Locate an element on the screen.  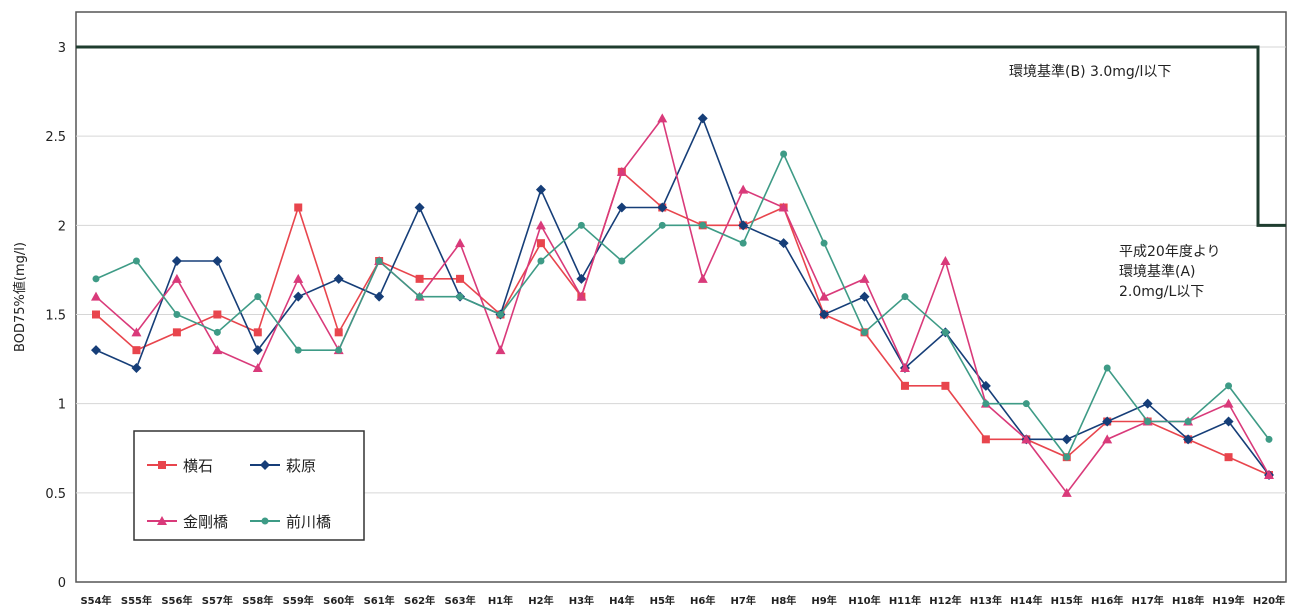
x-tick-label: S62年 is located at coordinates (419, 600).